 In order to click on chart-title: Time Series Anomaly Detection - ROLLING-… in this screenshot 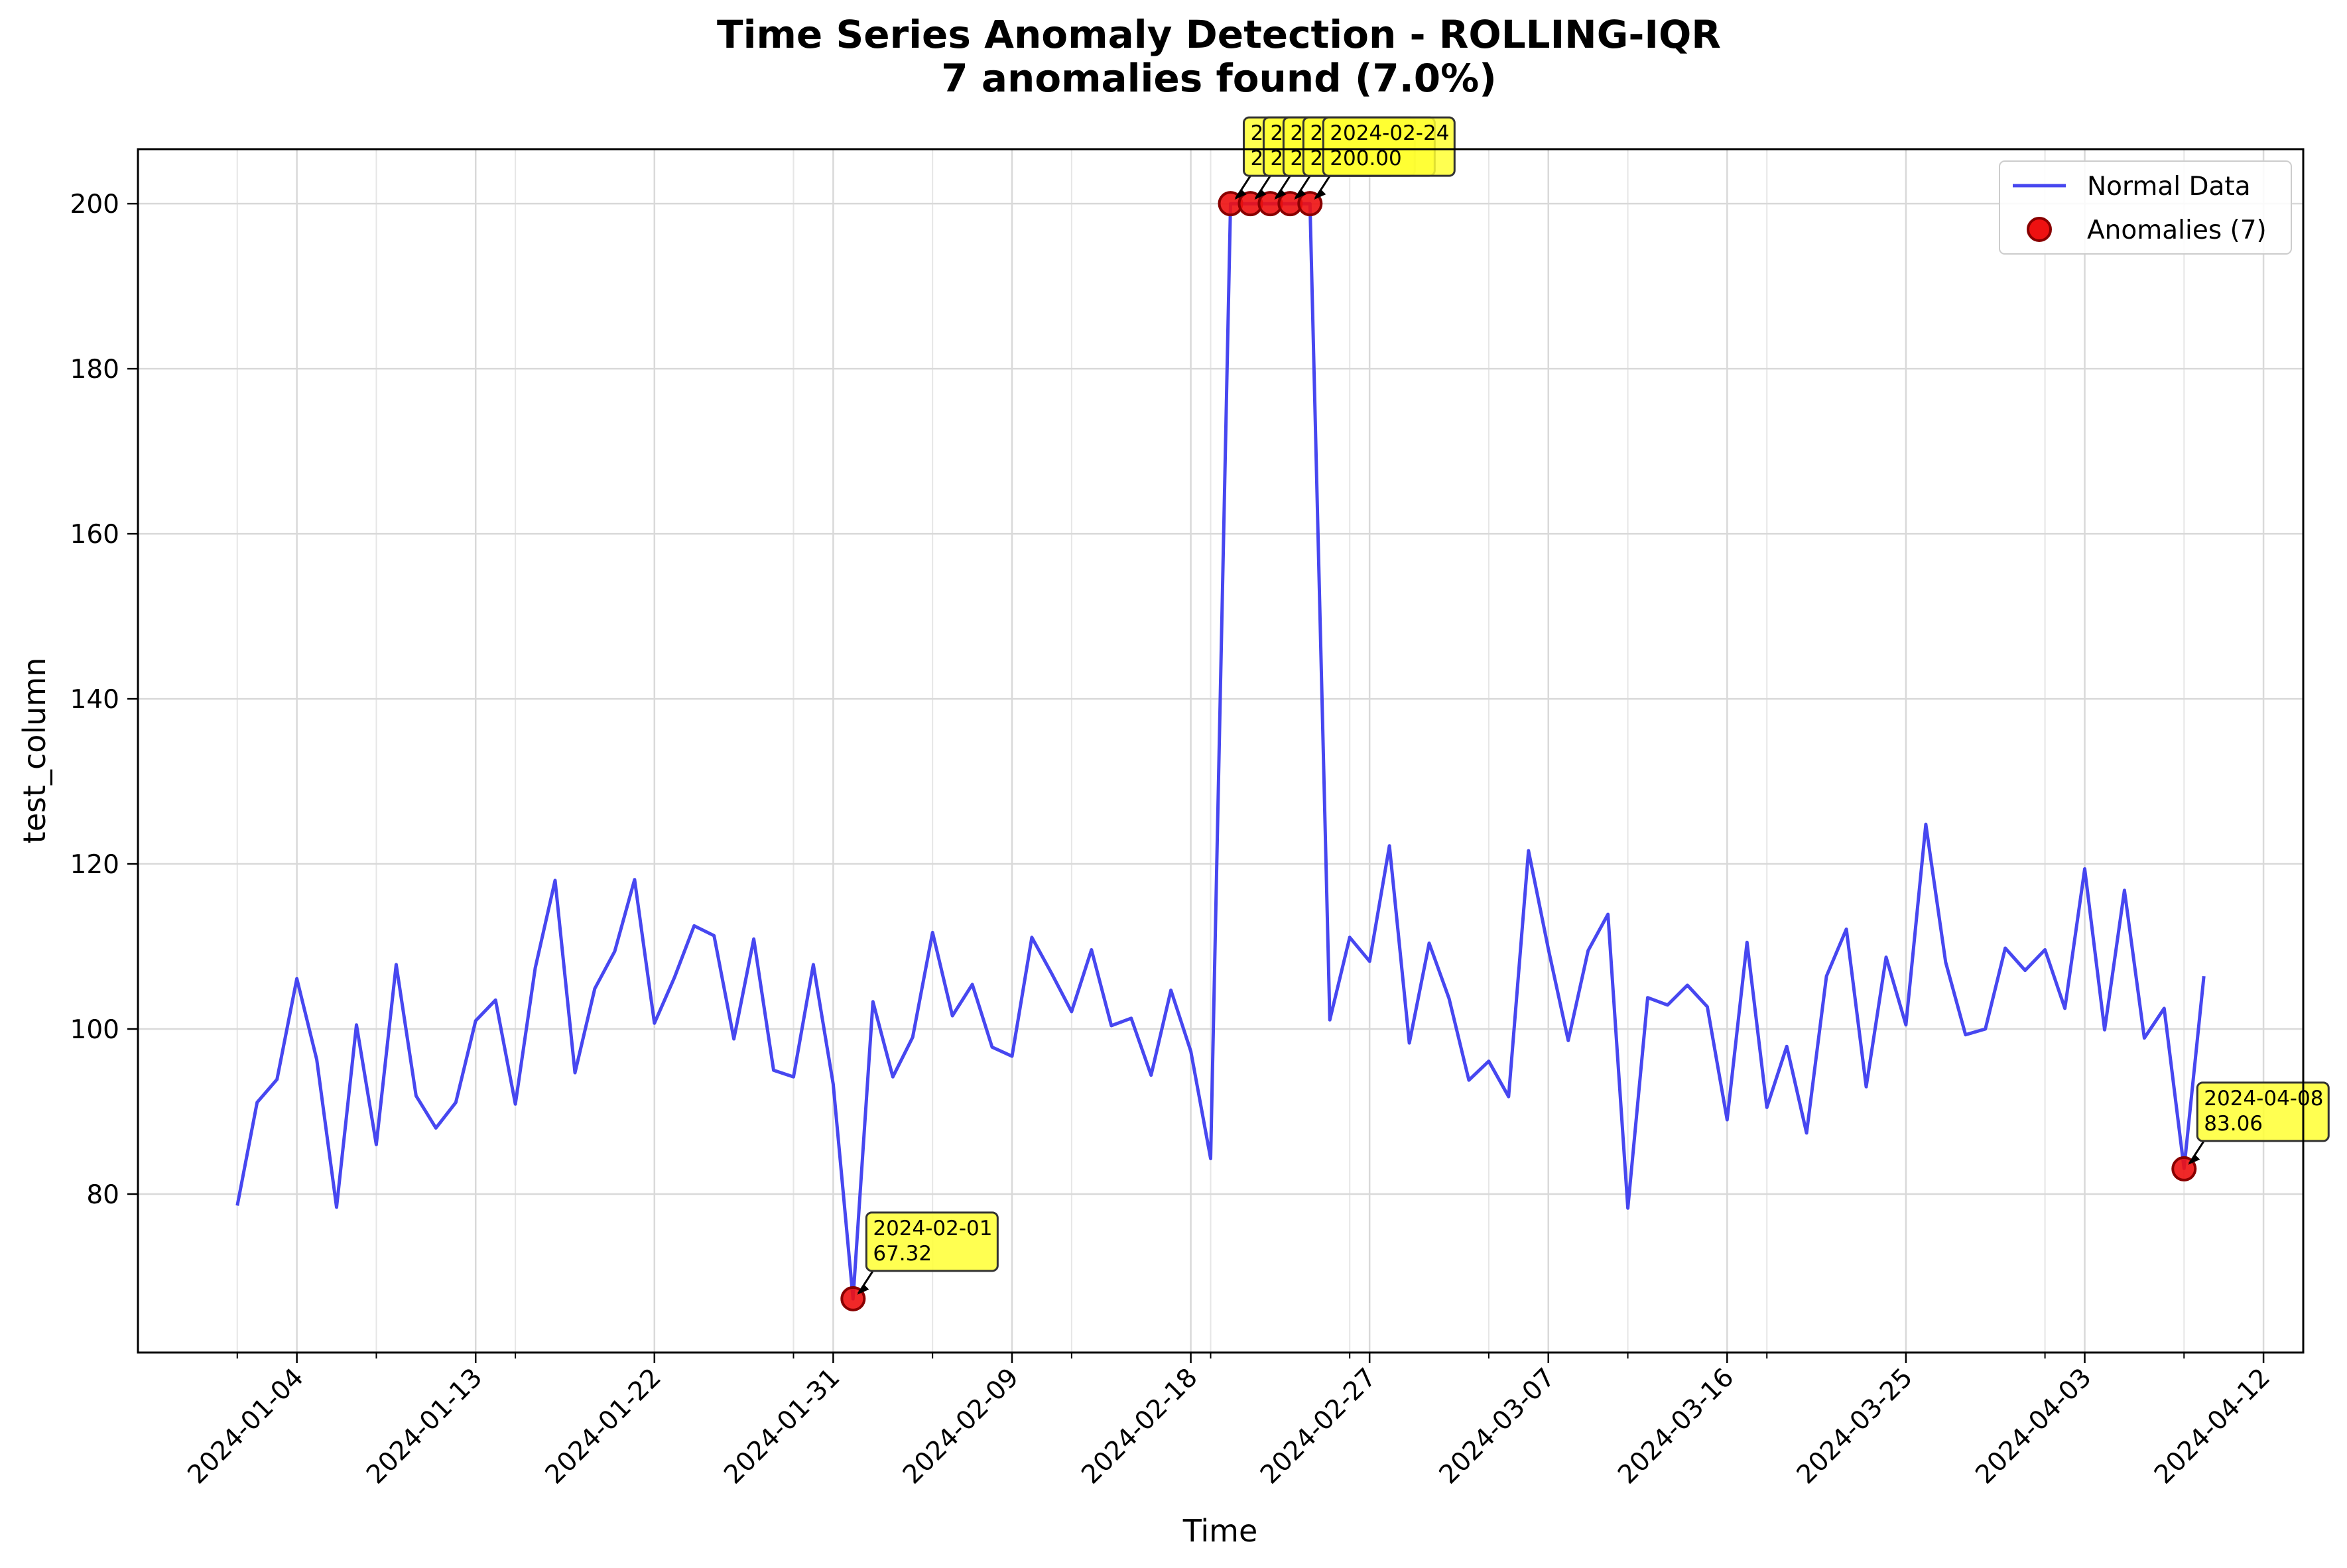, I will do `click(1219, 34)`.